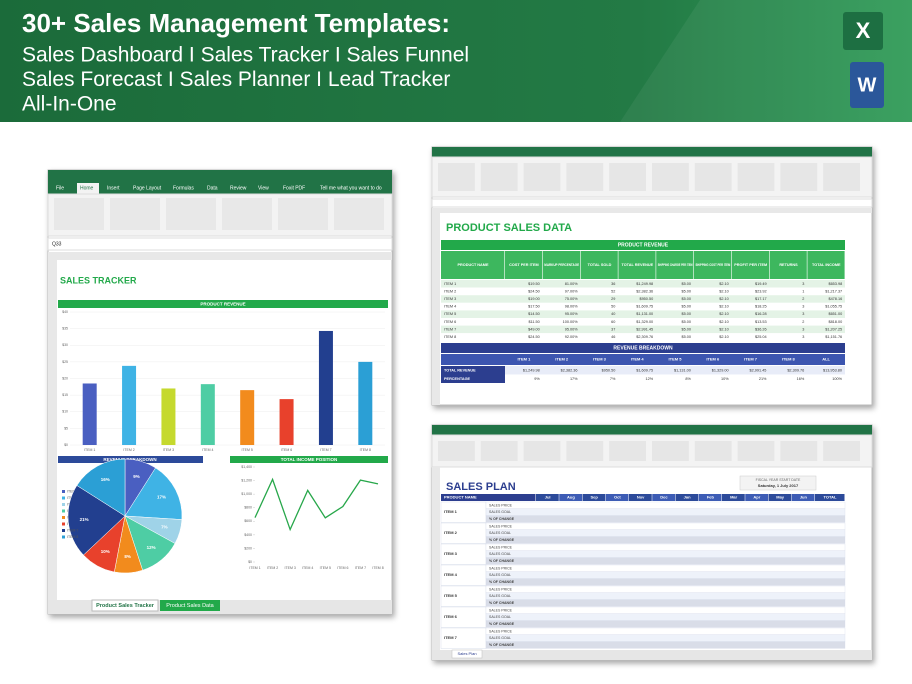  I want to click on data-label: 16%, so click(105, 479).